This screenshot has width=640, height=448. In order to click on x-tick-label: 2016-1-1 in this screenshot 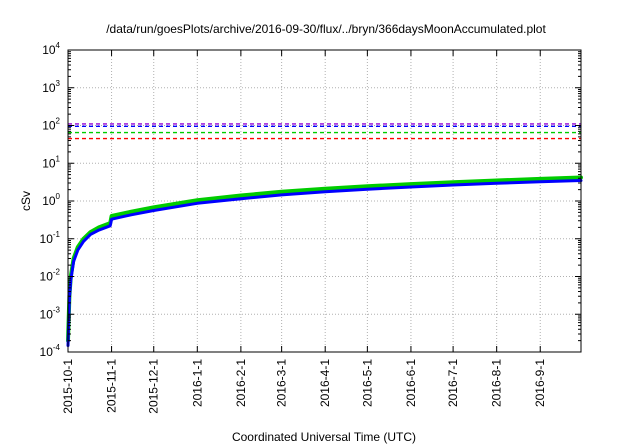, I will do `click(197, 383)`.